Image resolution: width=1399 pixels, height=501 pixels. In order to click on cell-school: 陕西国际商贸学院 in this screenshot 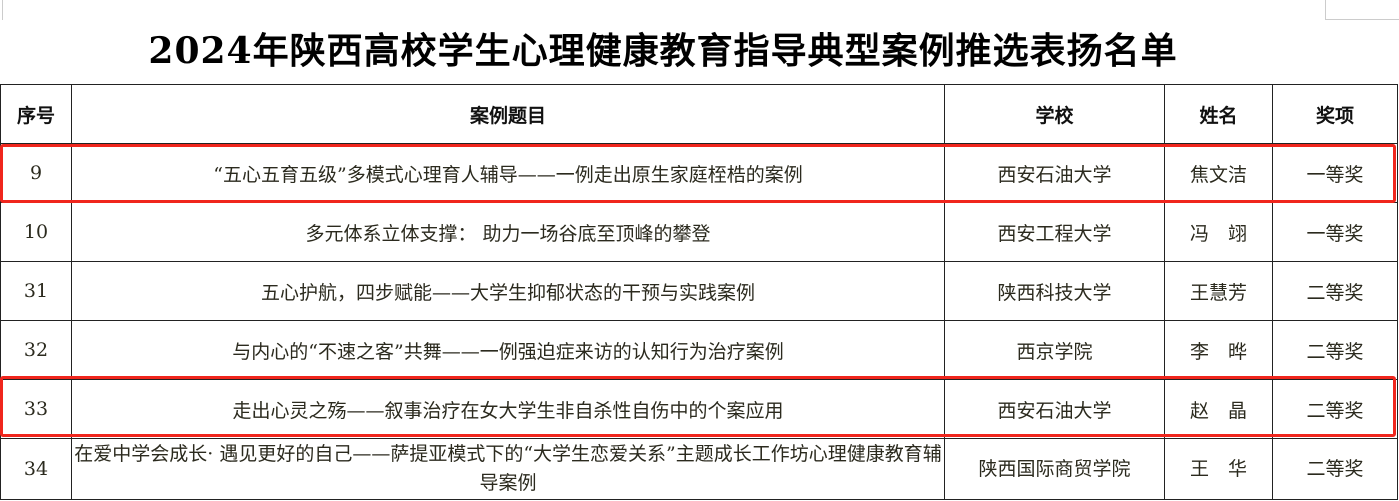, I will do `click(1054, 469)`.